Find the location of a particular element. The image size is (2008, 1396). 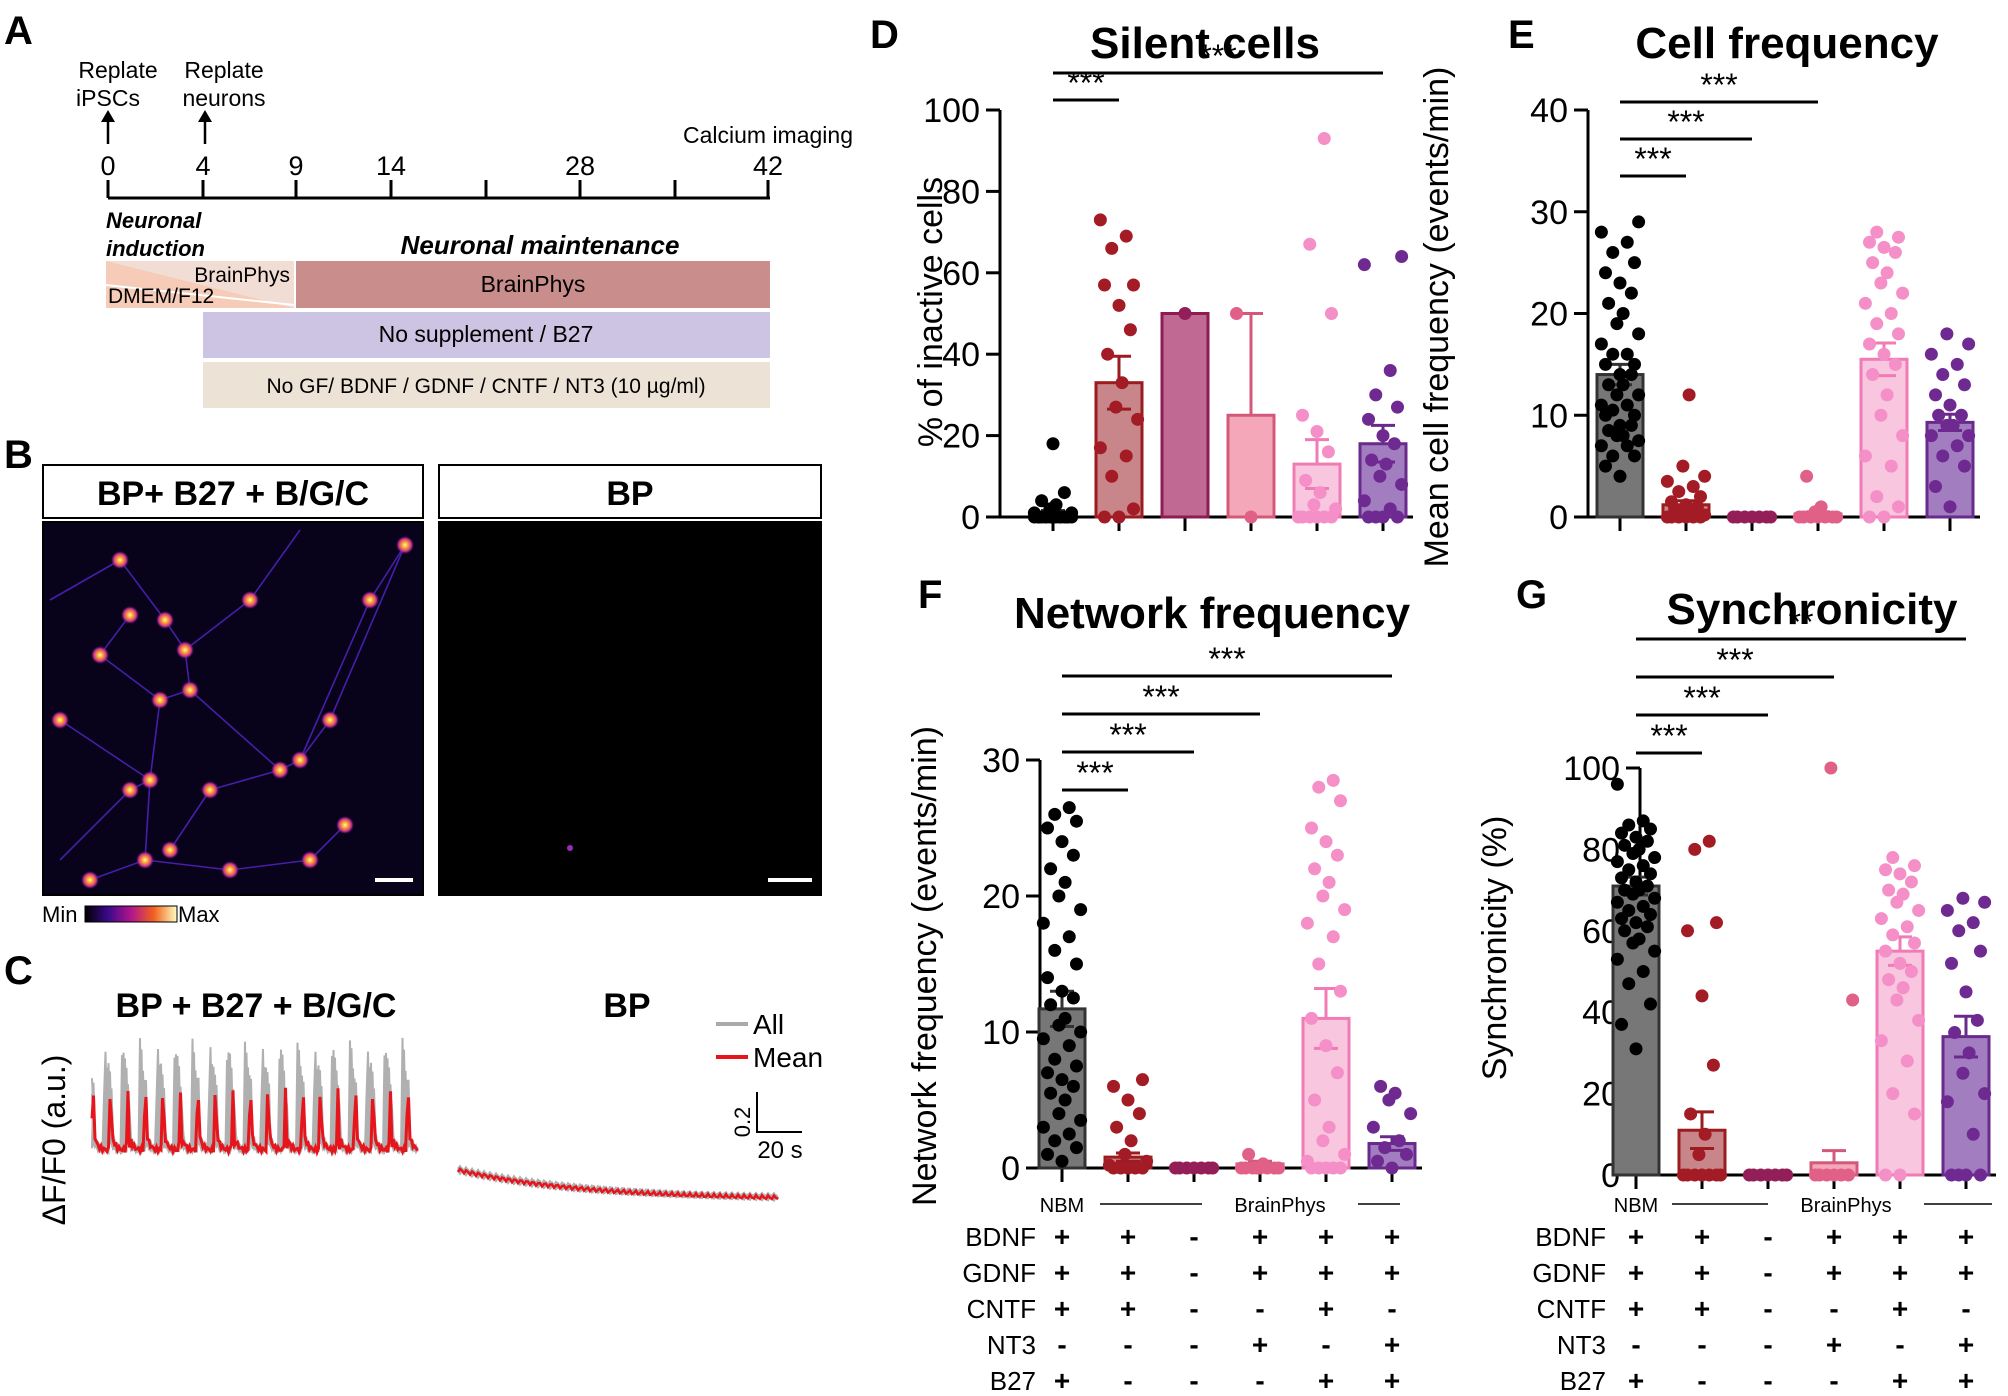

cell-body is located at coordinates (190, 690).